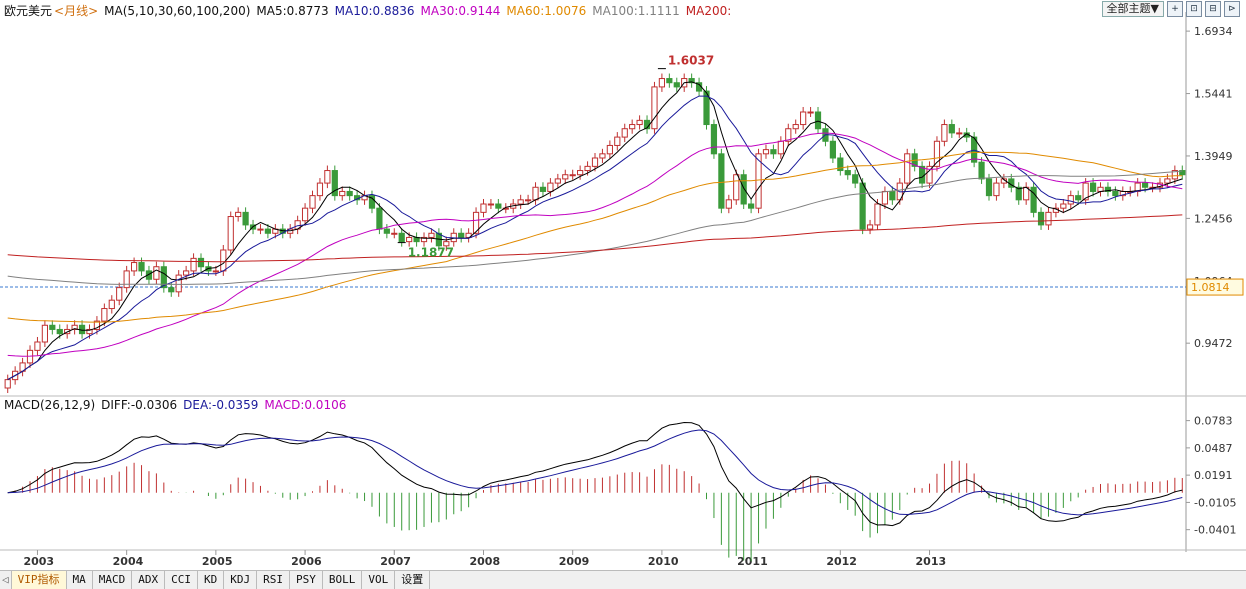 Image resolution: width=1246 pixels, height=589 pixels. Describe the element at coordinates (931, 561) in the screenshot. I see `x-tick-label: 2013` at that location.